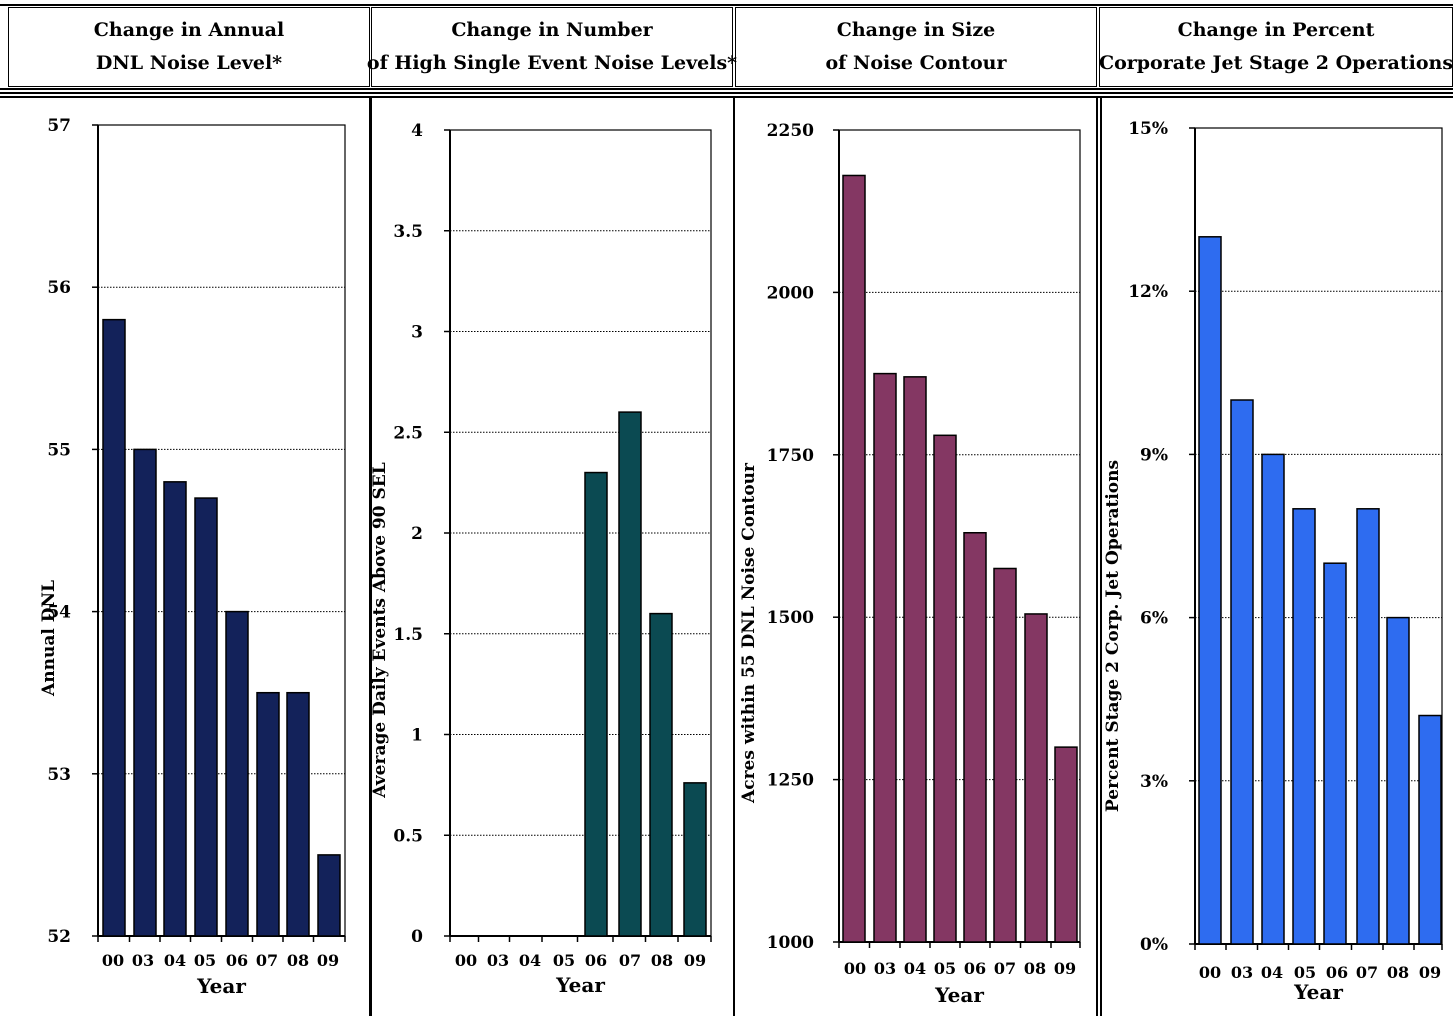  What do you see at coordinates (726, 5) in the screenshot?
I see `header-top-rule` at bounding box center [726, 5].